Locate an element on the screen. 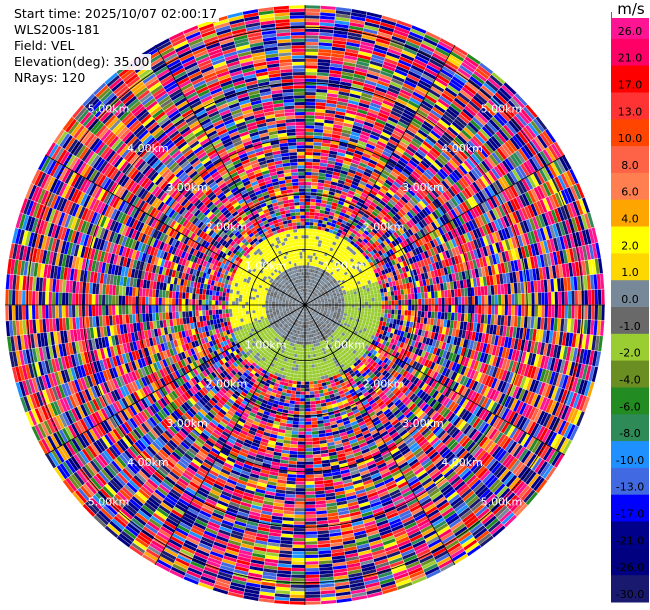 This screenshot has height=610, width=650. gate-1915 is located at coordinates (381, 268).